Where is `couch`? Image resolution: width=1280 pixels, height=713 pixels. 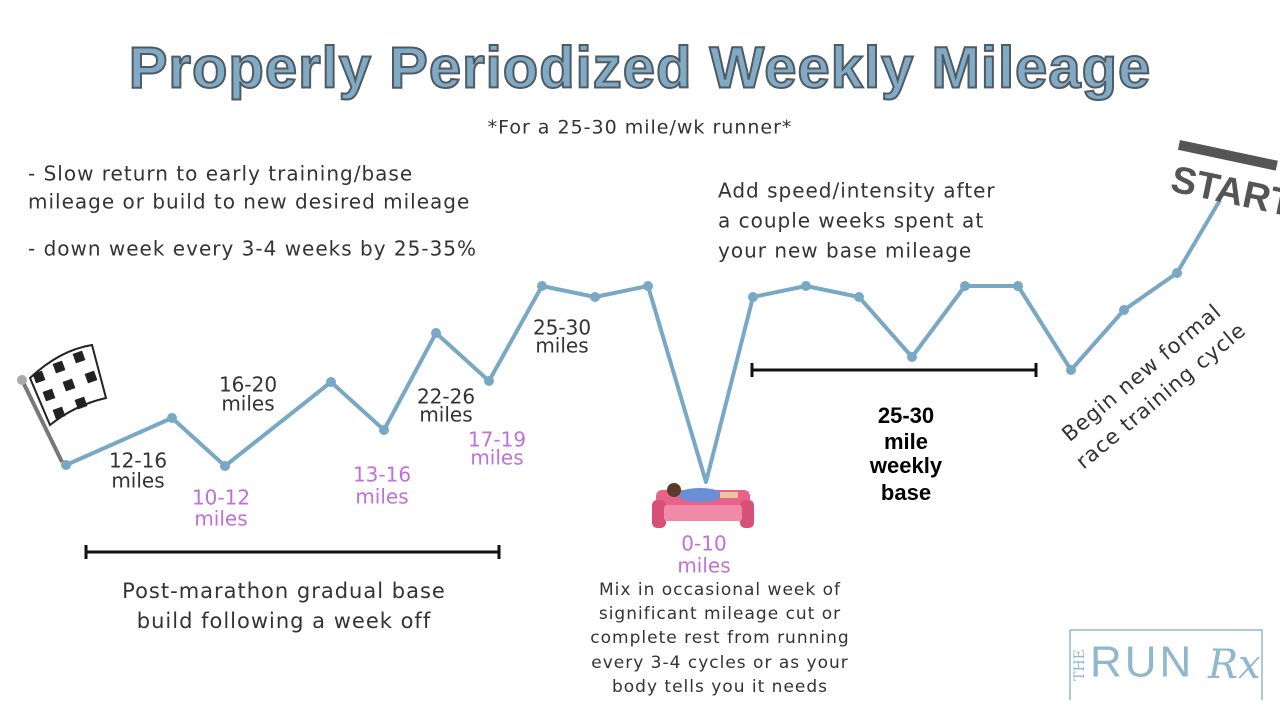
couch is located at coordinates (703, 505).